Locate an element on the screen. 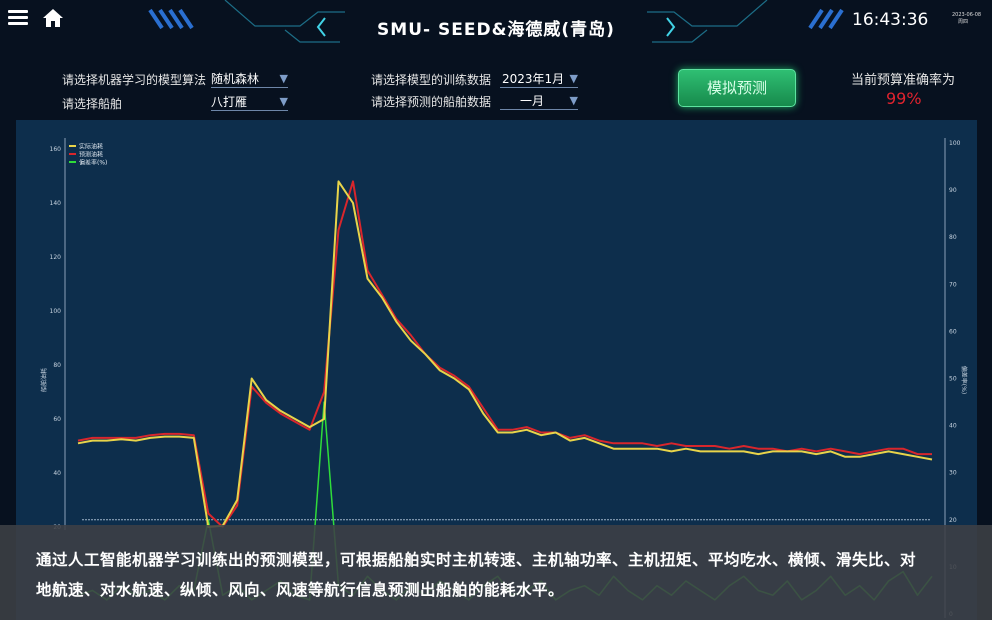  ship-value: 八打雁 is located at coordinates (229, 102).